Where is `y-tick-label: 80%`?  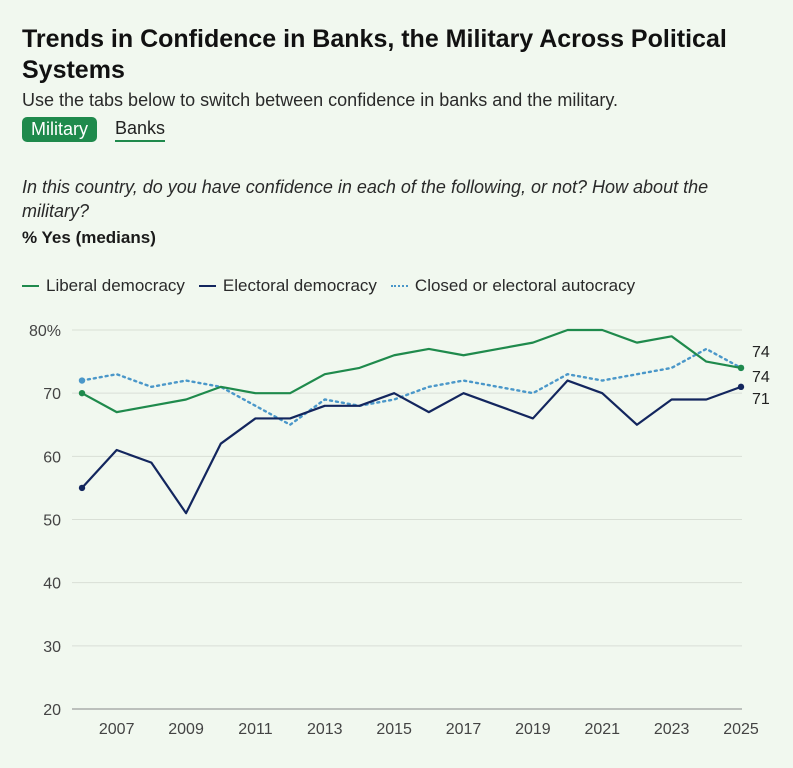 y-tick-label: 80% is located at coordinates (45, 331).